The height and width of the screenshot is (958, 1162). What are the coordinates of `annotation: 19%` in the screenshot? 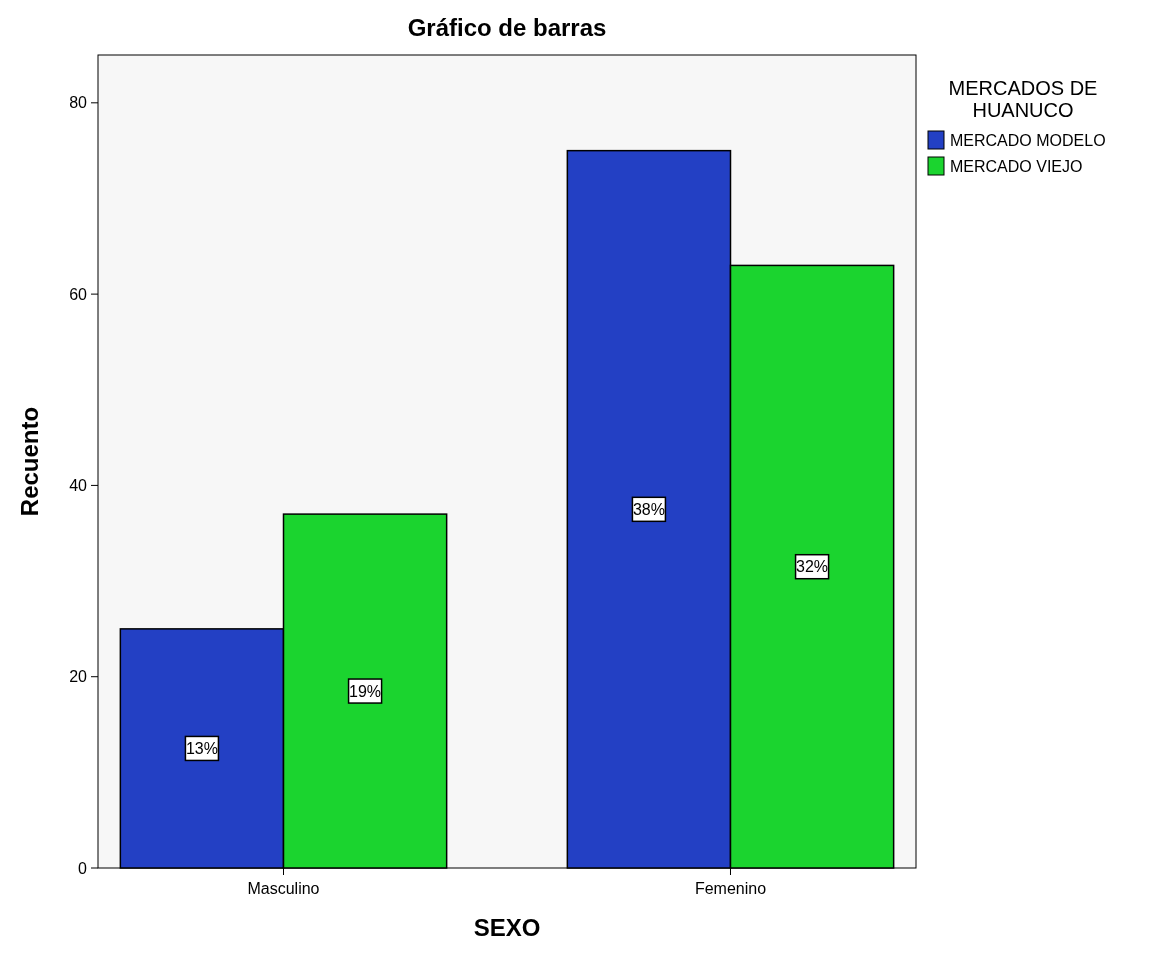 It's located at (365, 691).